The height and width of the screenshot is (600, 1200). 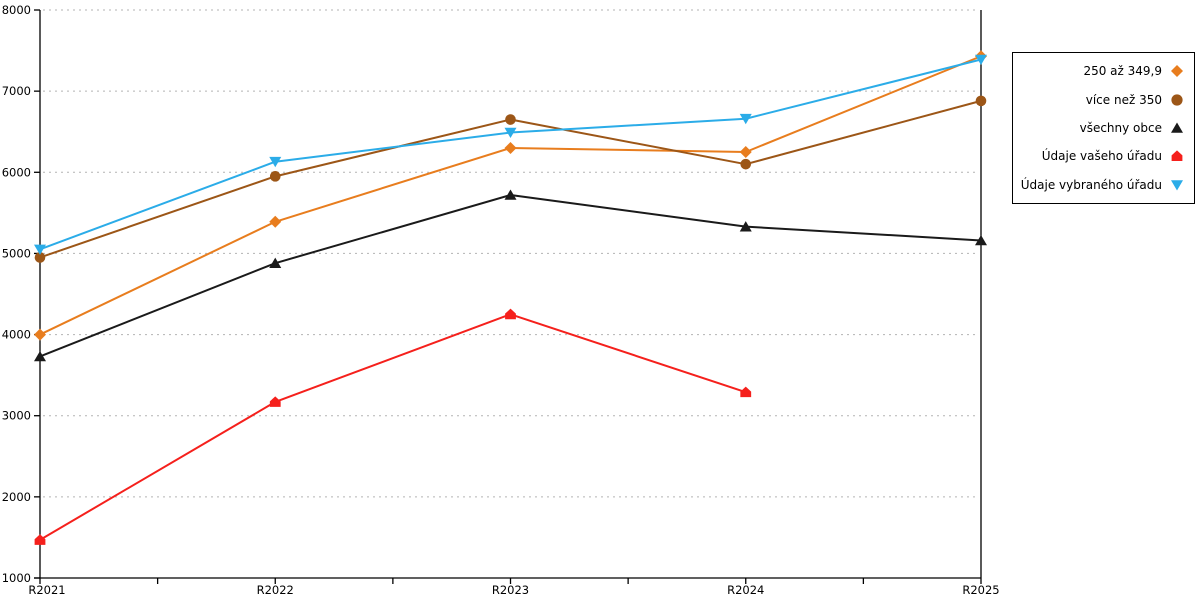 I want to click on legend-item: Údaje vybraného úřadu, so click(x=1103, y=185).